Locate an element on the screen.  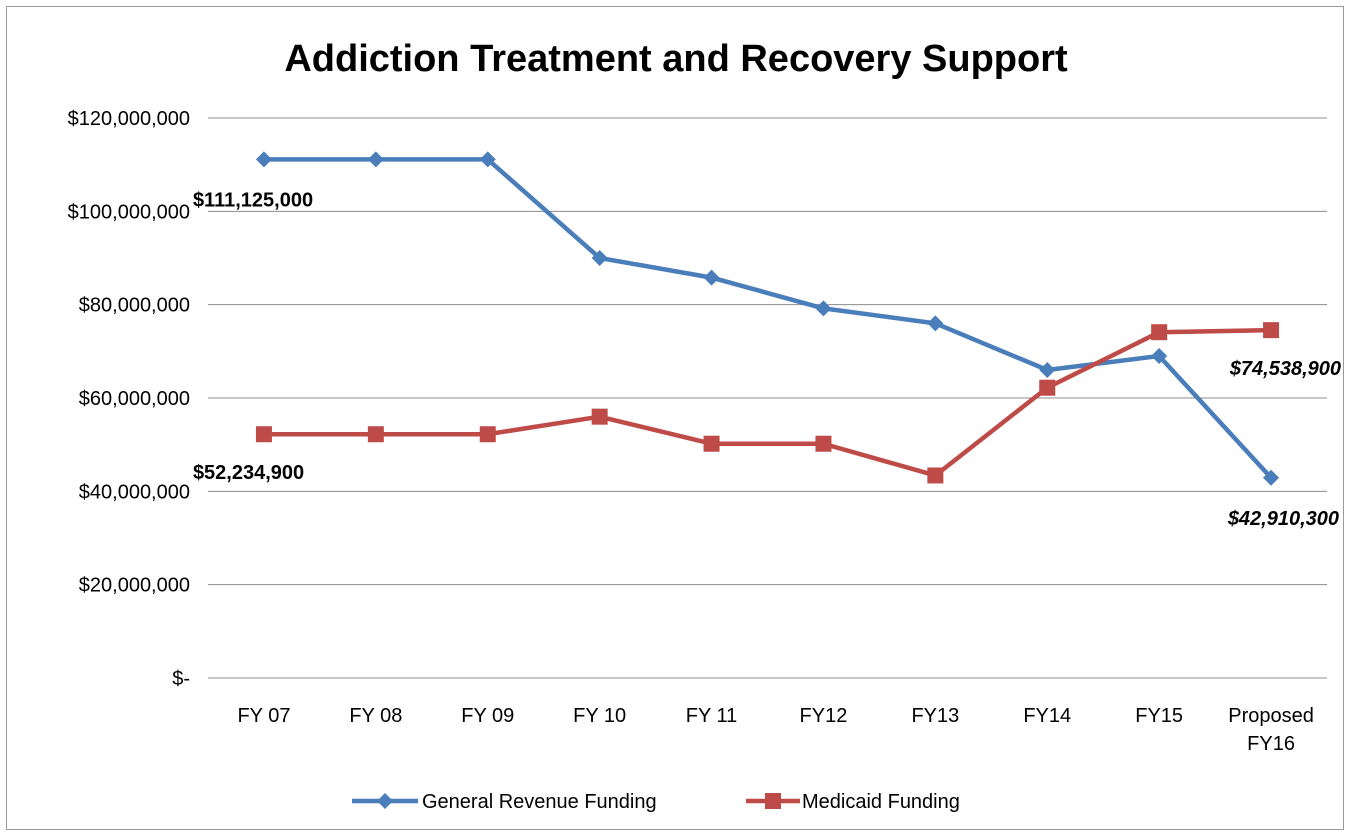
x-tick-label: FY15 is located at coordinates (1159, 716).